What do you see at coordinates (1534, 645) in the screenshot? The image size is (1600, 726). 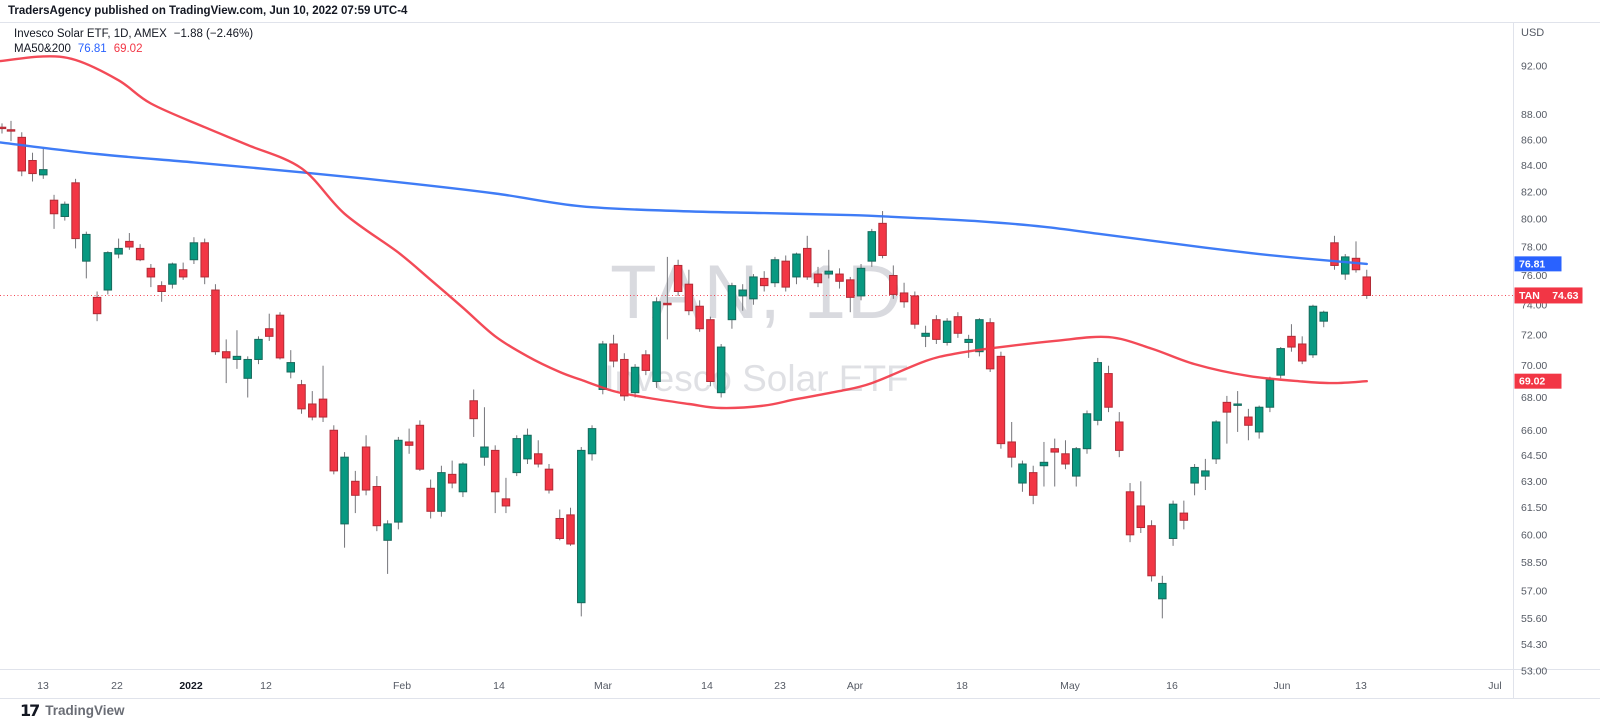 I see `price-tick-label: 54.30` at bounding box center [1534, 645].